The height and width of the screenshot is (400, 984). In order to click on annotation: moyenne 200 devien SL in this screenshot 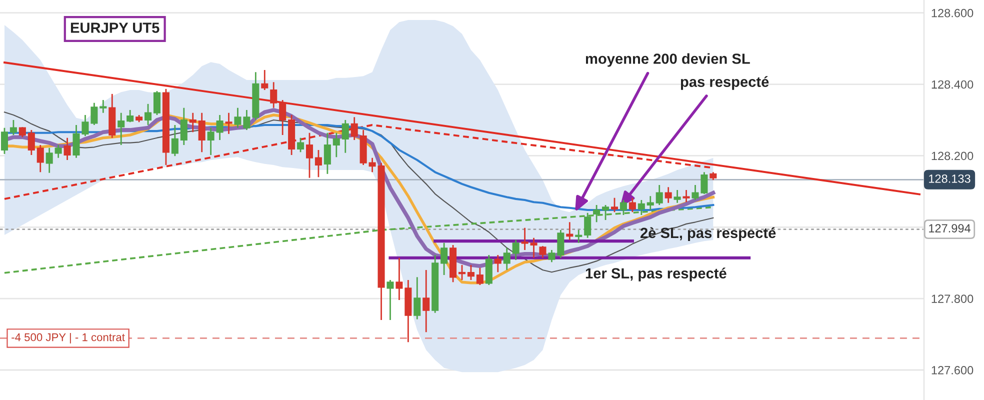, I will do `click(668, 60)`.